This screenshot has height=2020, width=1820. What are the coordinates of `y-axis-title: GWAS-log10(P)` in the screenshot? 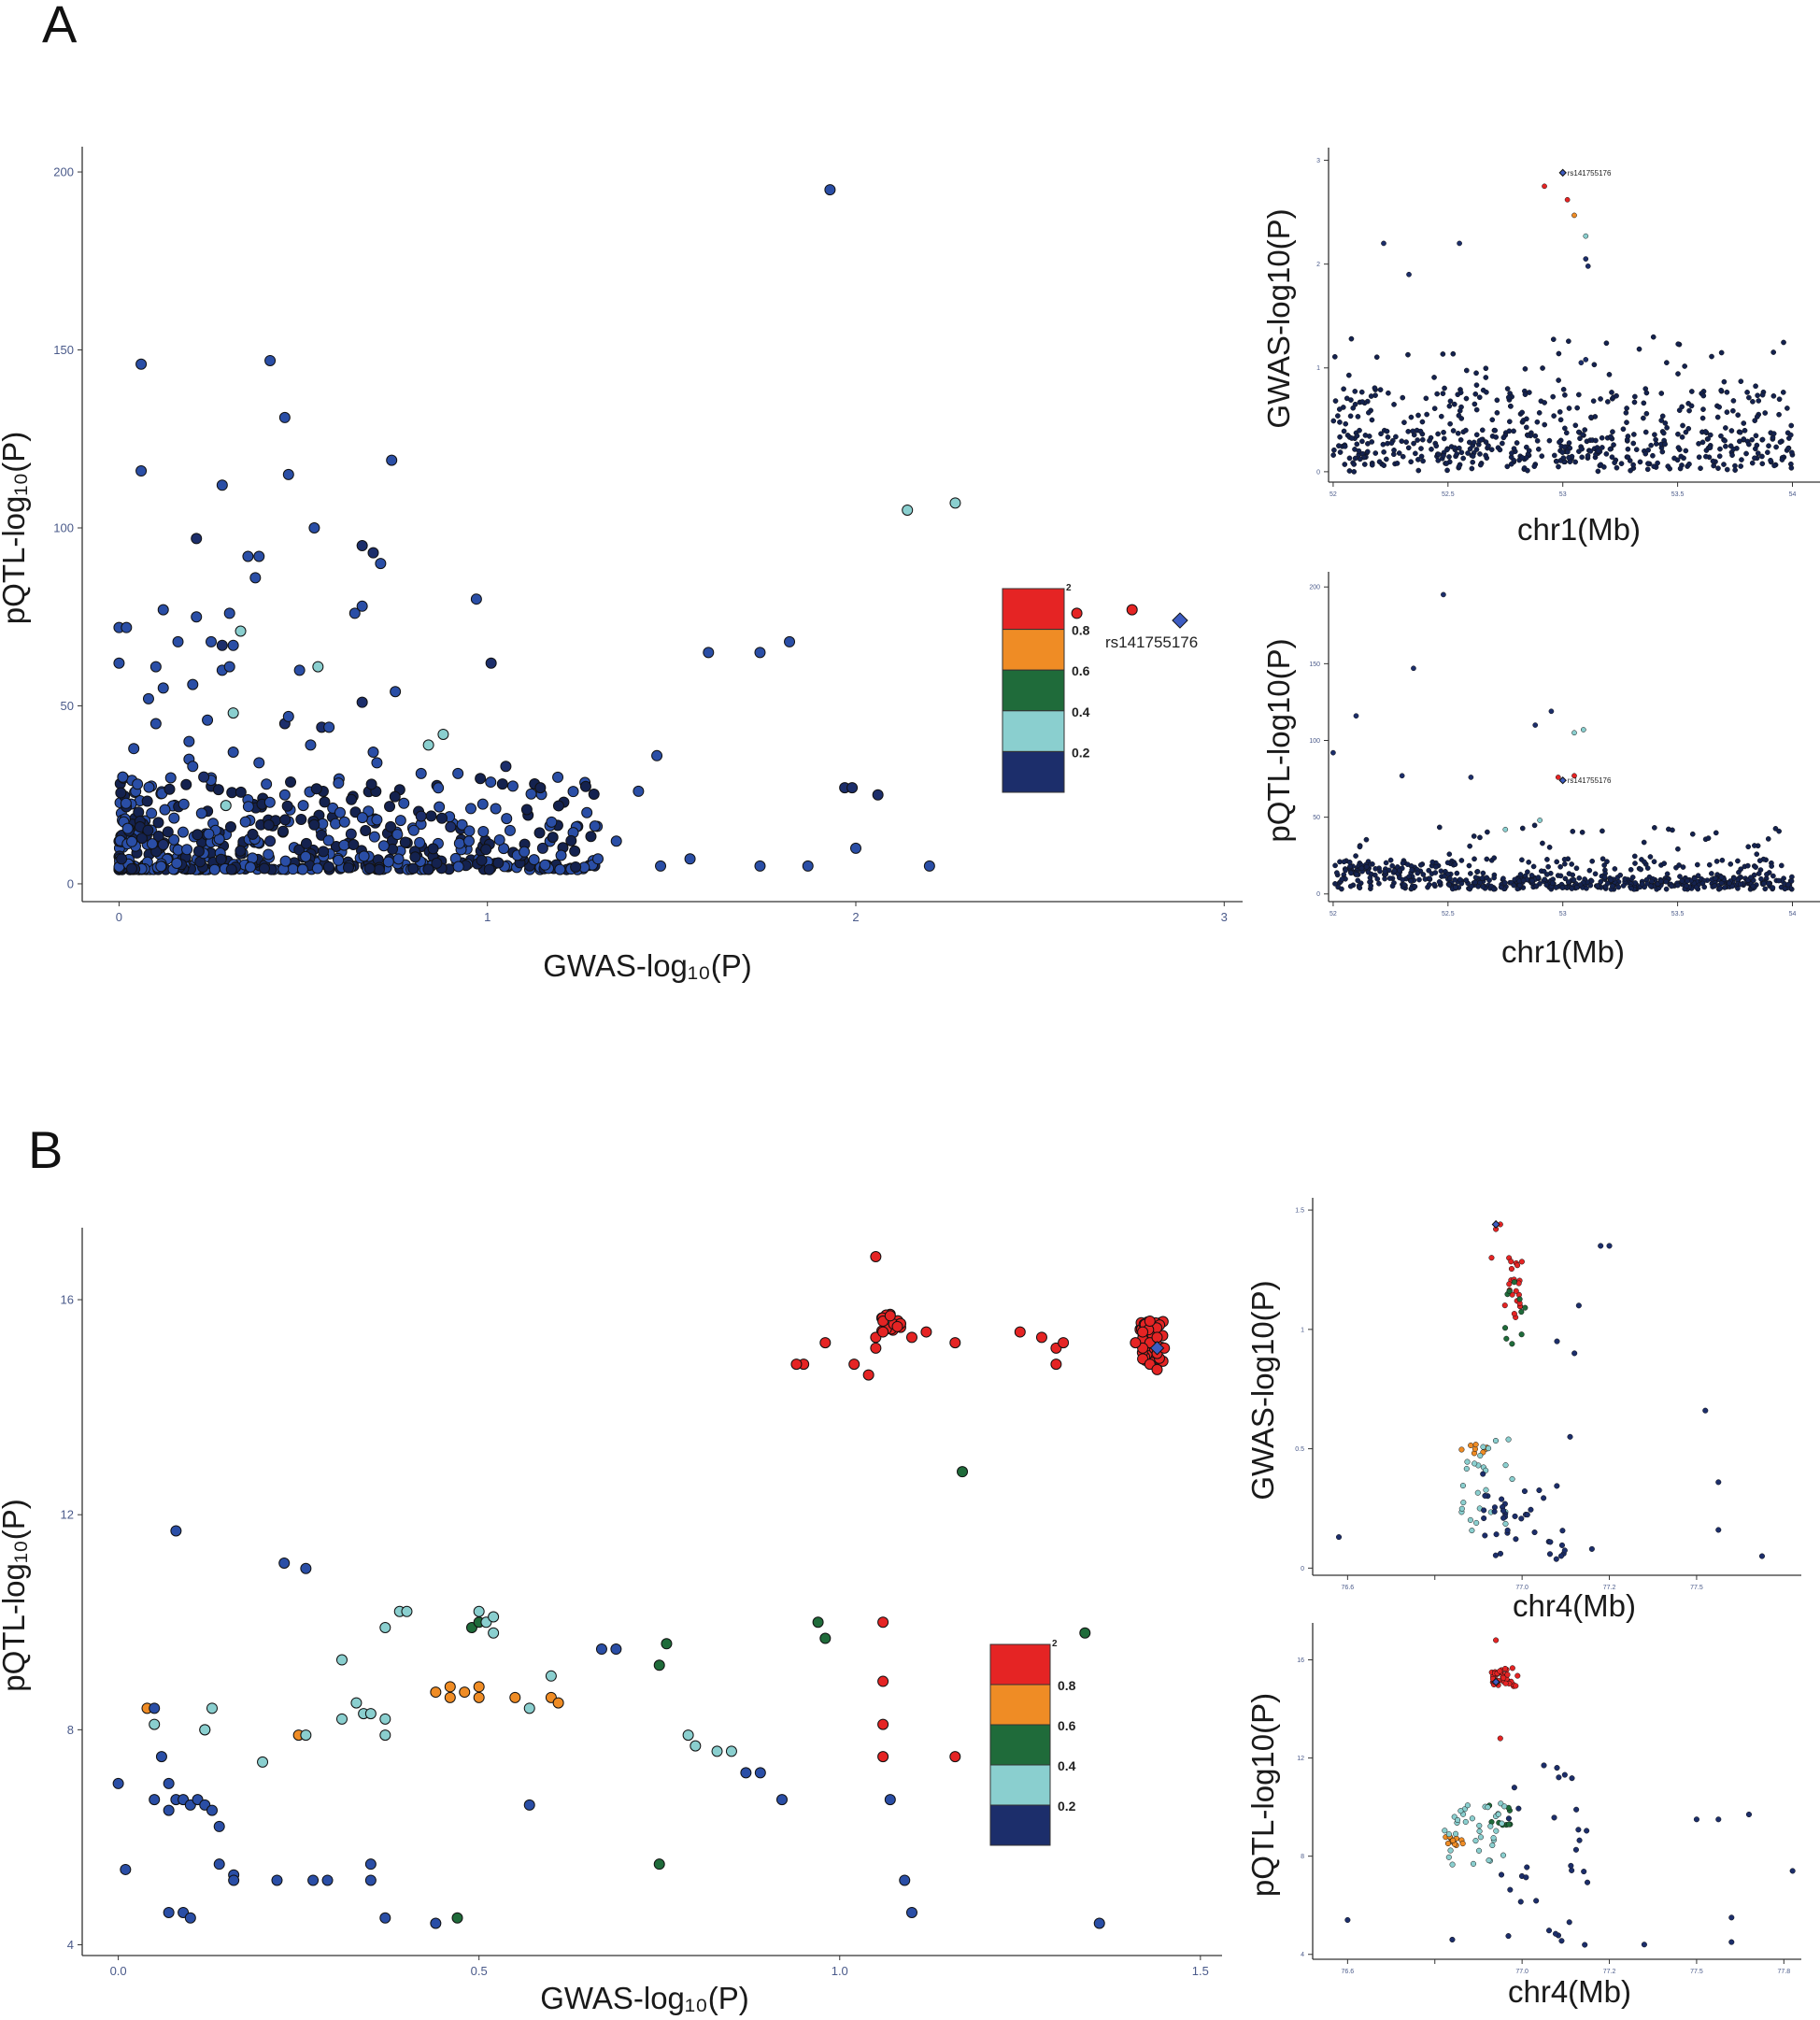 It's located at (1278, 318).